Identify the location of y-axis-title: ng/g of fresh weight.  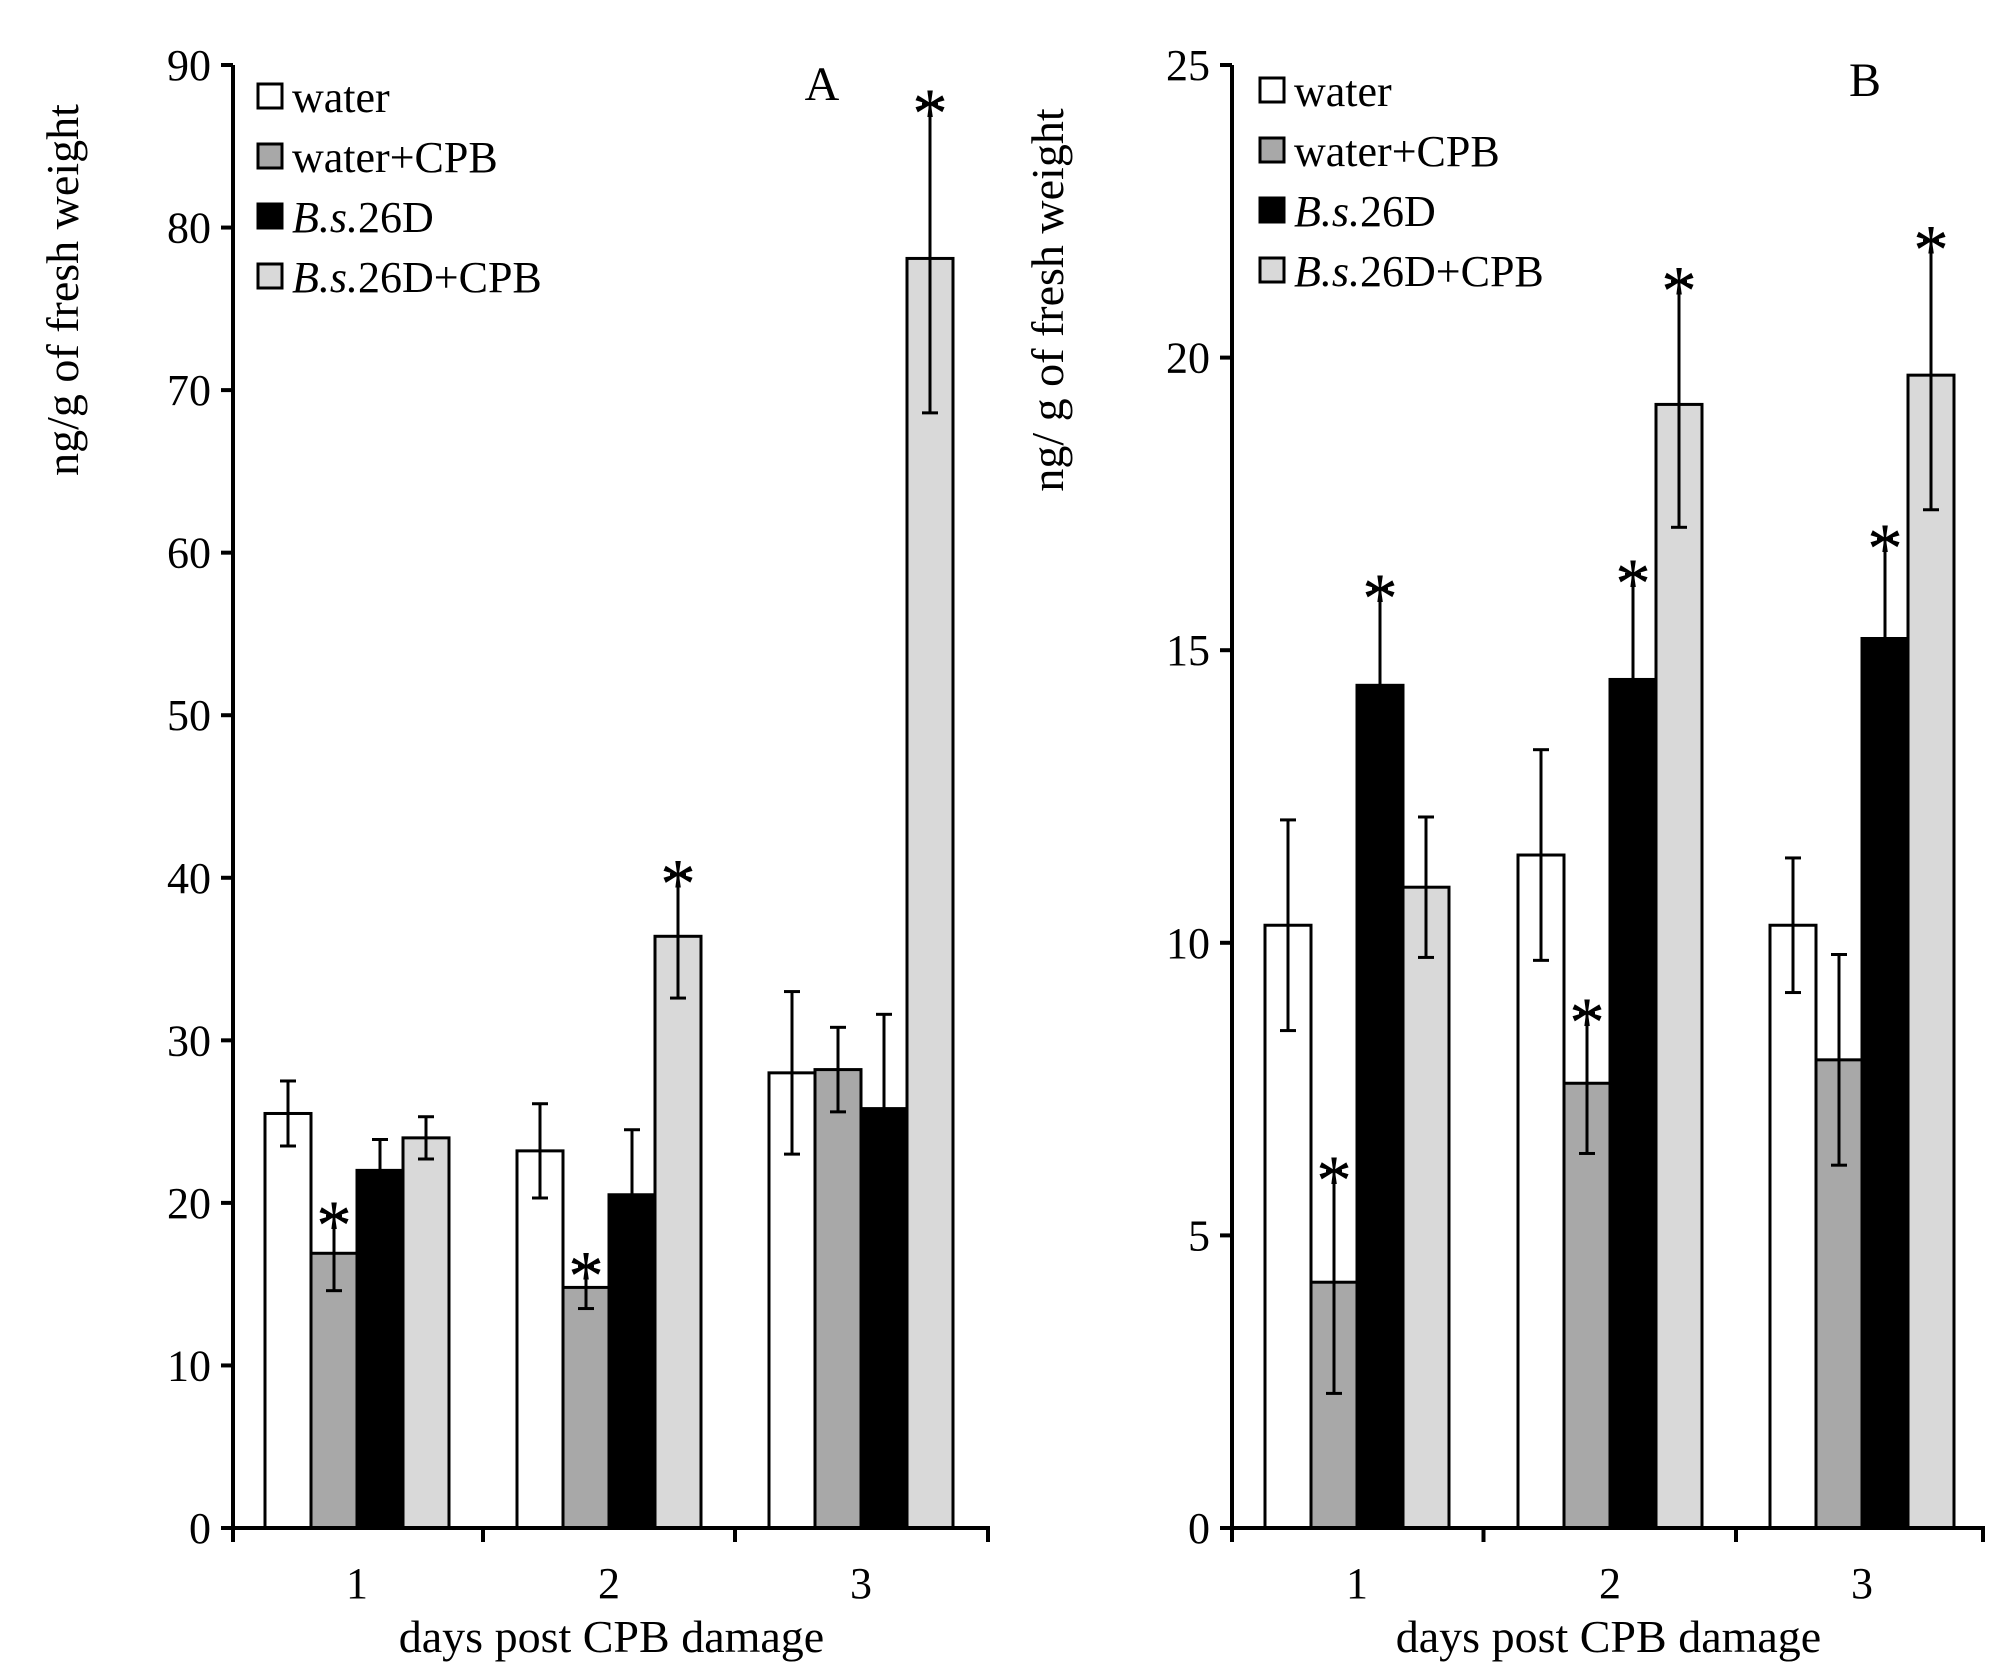
(62, 290).